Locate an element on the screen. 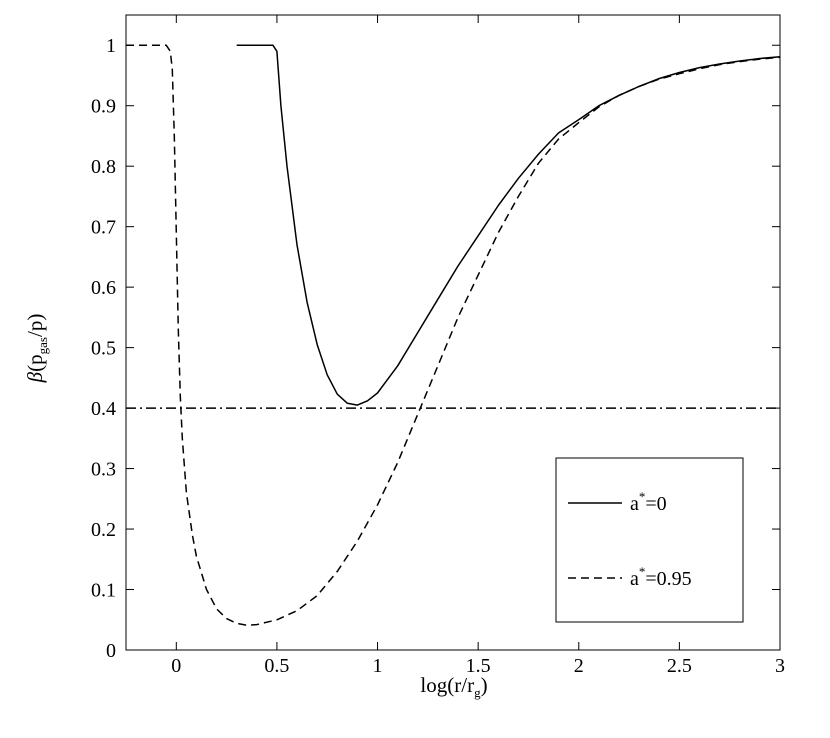  legend-label-a0-prefix: a is located at coordinates (634, 504).